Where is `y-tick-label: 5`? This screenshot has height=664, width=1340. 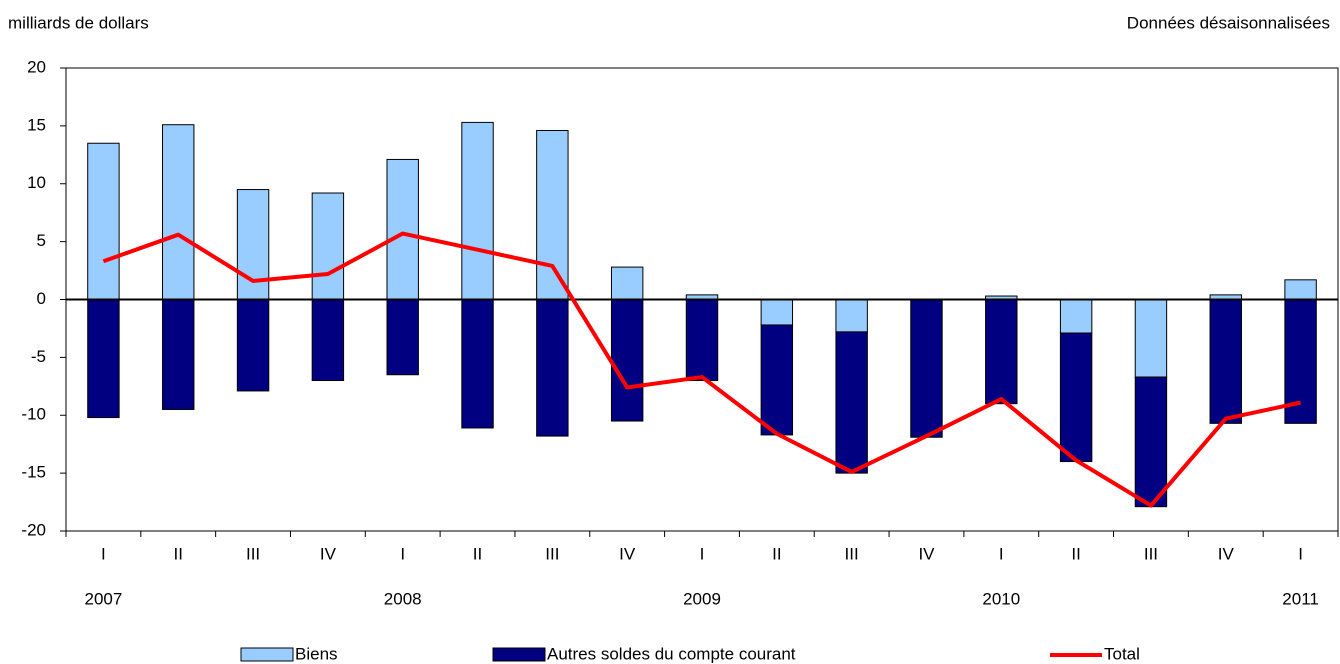 y-tick-label: 5 is located at coordinates (41, 240).